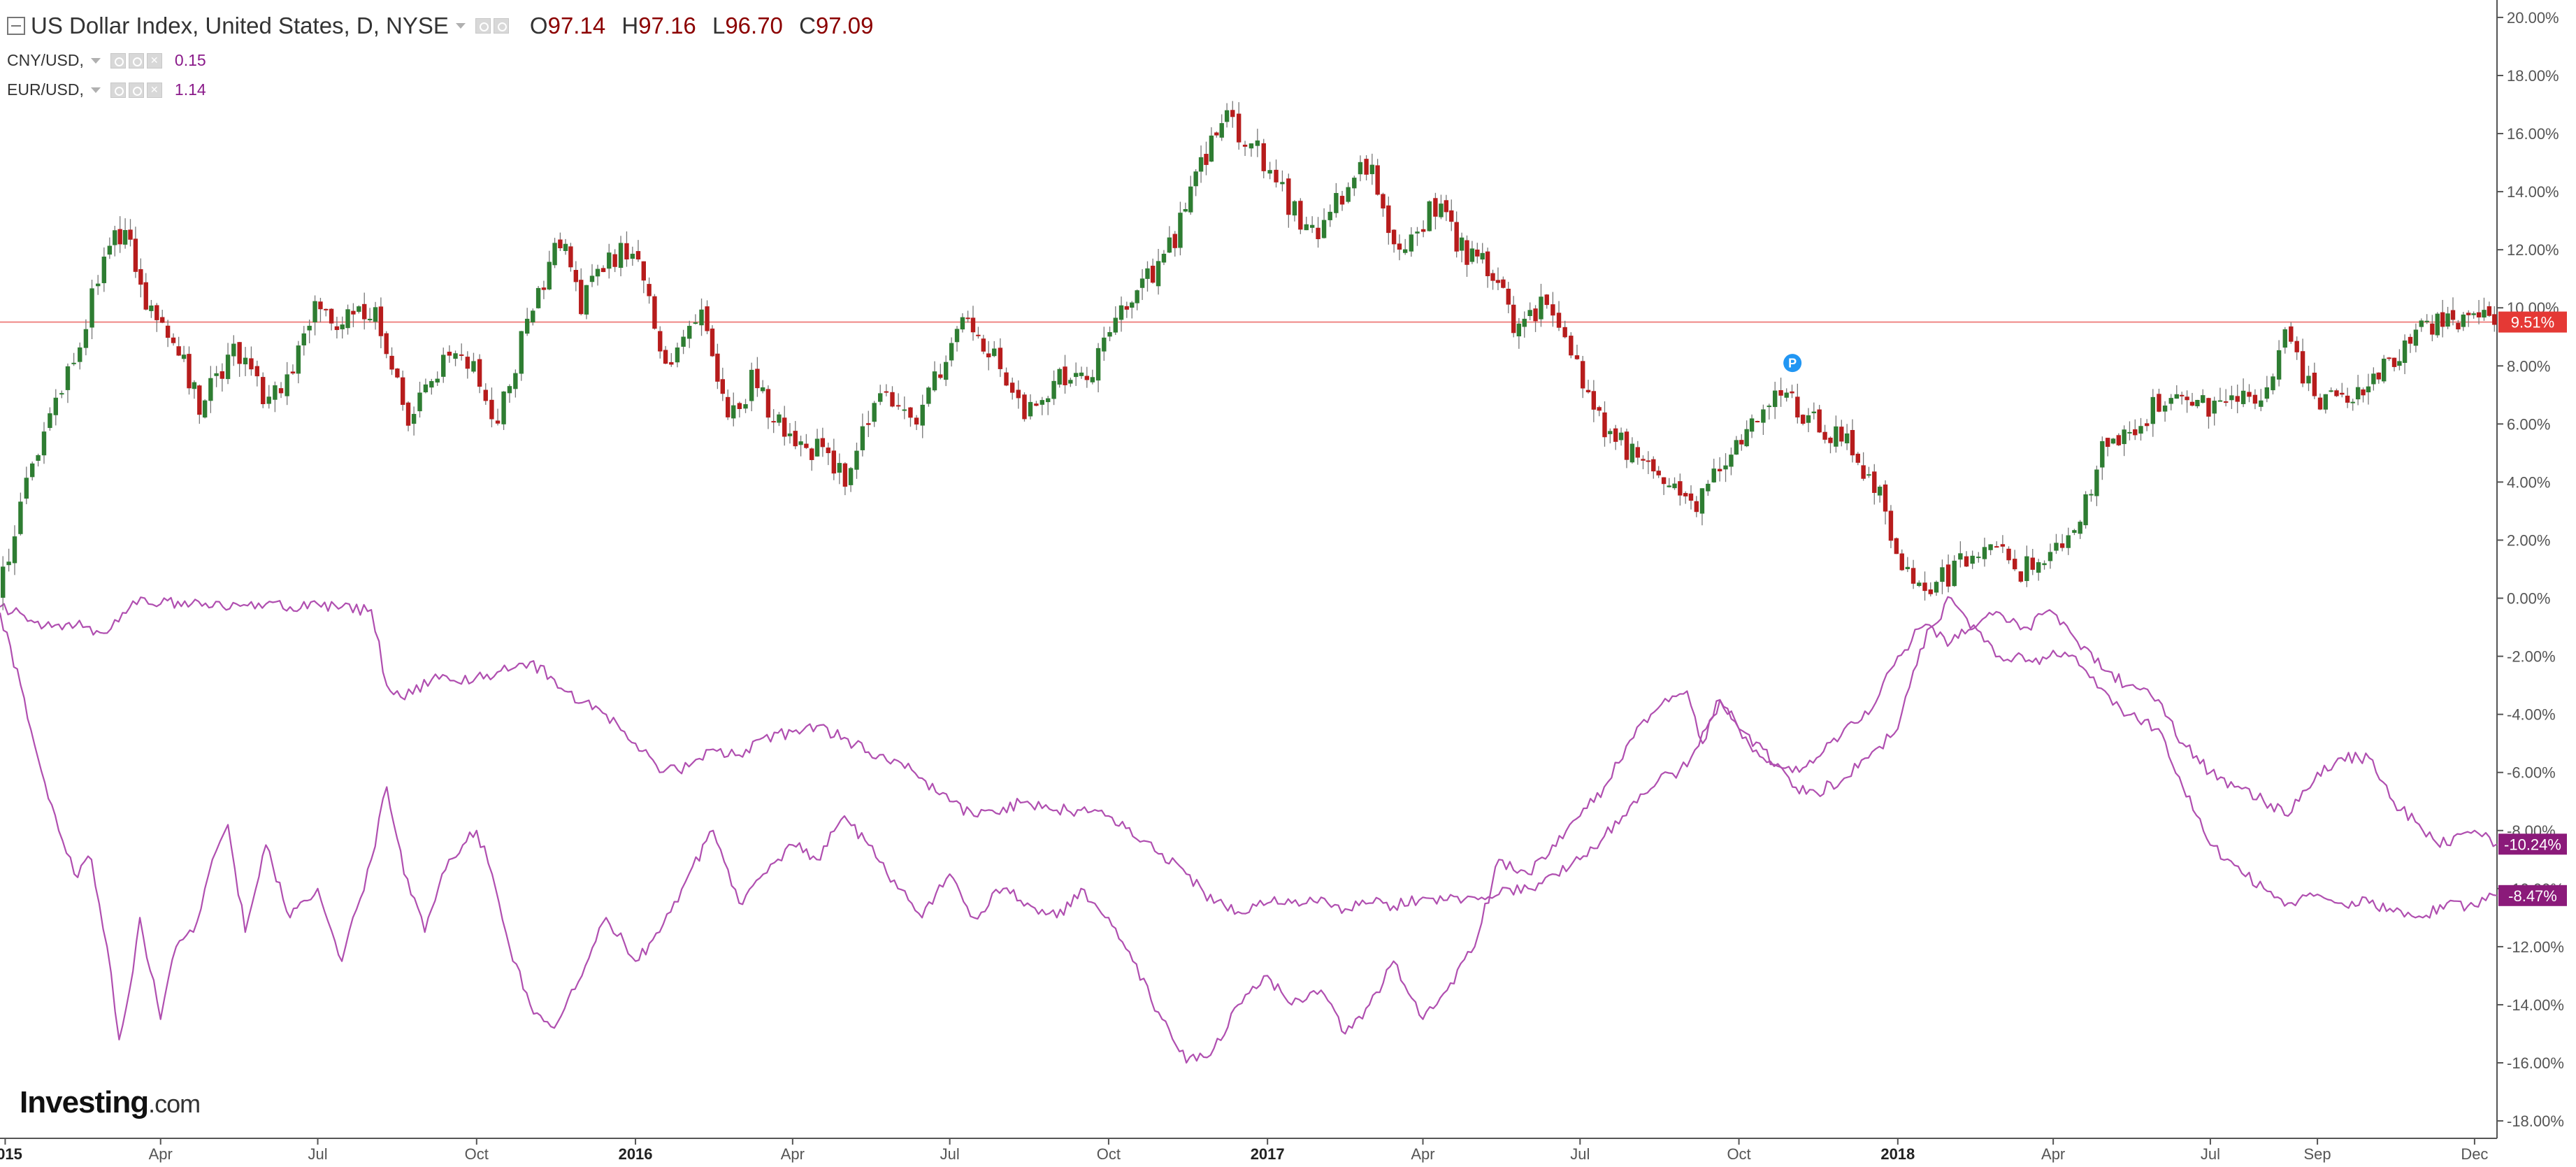 This screenshot has height=1167, width=2576. What do you see at coordinates (477, 1154) in the screenshot?
I see `x-tick-label: Oct` at bounding box center [477, 1154].